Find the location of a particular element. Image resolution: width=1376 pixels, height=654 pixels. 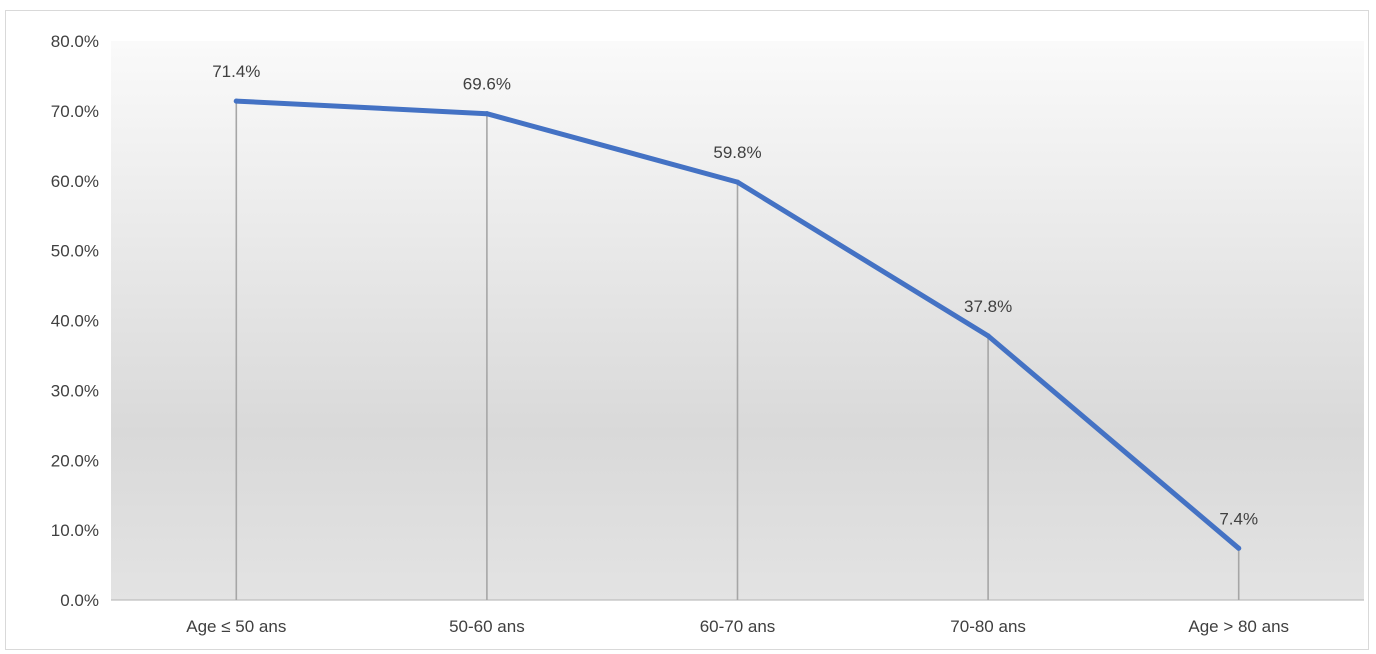

y-tick-label: 0.0% is located at coordinates (79, 600).